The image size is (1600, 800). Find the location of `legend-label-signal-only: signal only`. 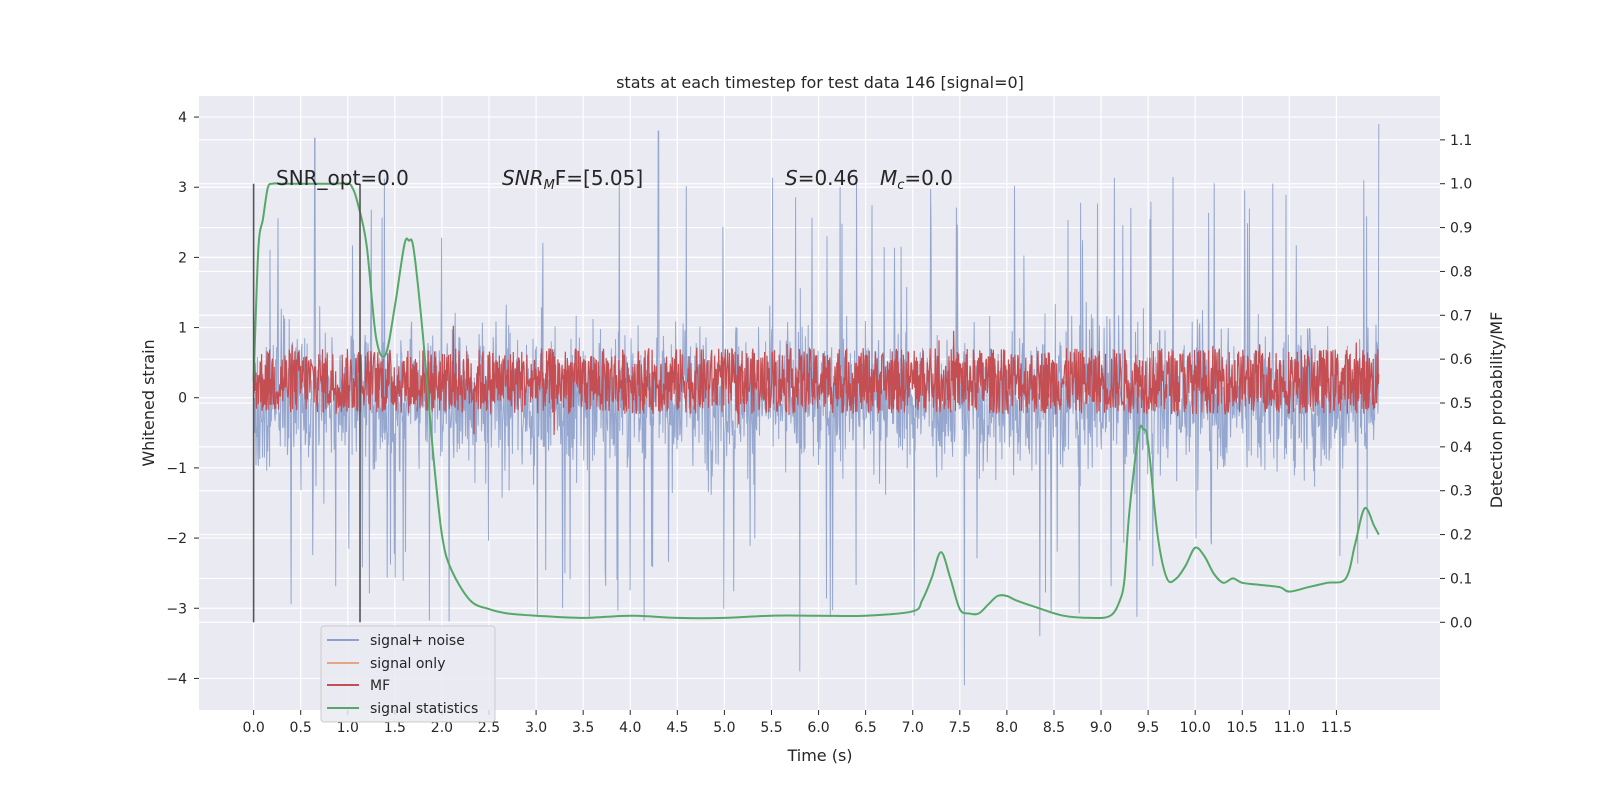

legend-label-signal-only: signal only is located at coordinates (407, 664).